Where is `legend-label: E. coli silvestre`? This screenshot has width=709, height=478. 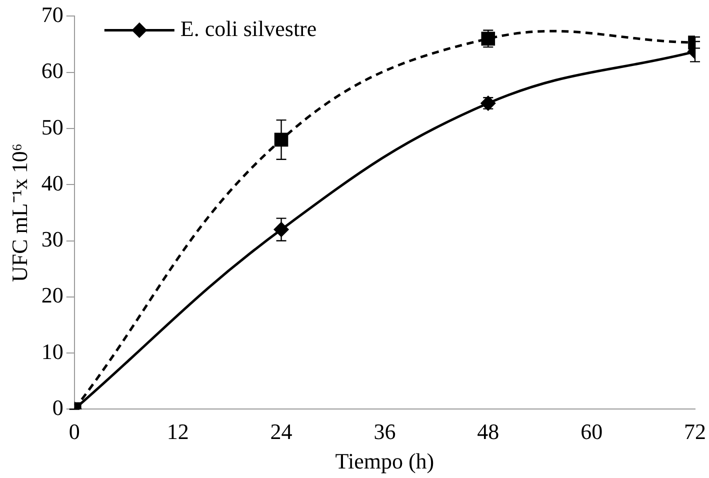 legend-label: E. coli silvestre is located at coordinates (248, 28).